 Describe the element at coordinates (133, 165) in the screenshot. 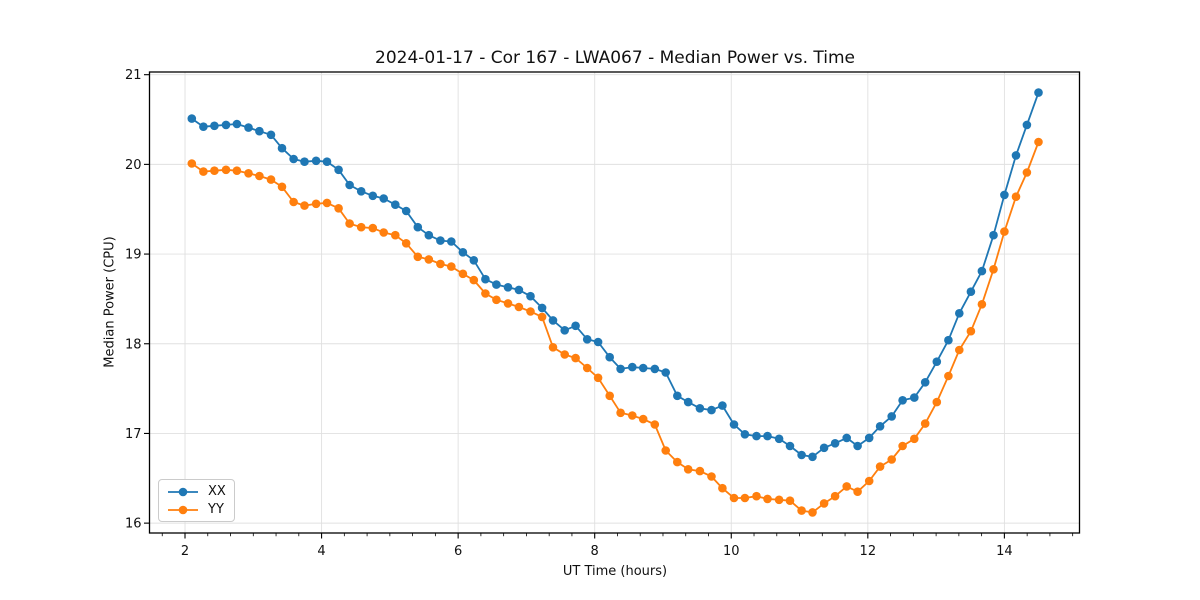

I see `y-tick-label: 20` at that location.